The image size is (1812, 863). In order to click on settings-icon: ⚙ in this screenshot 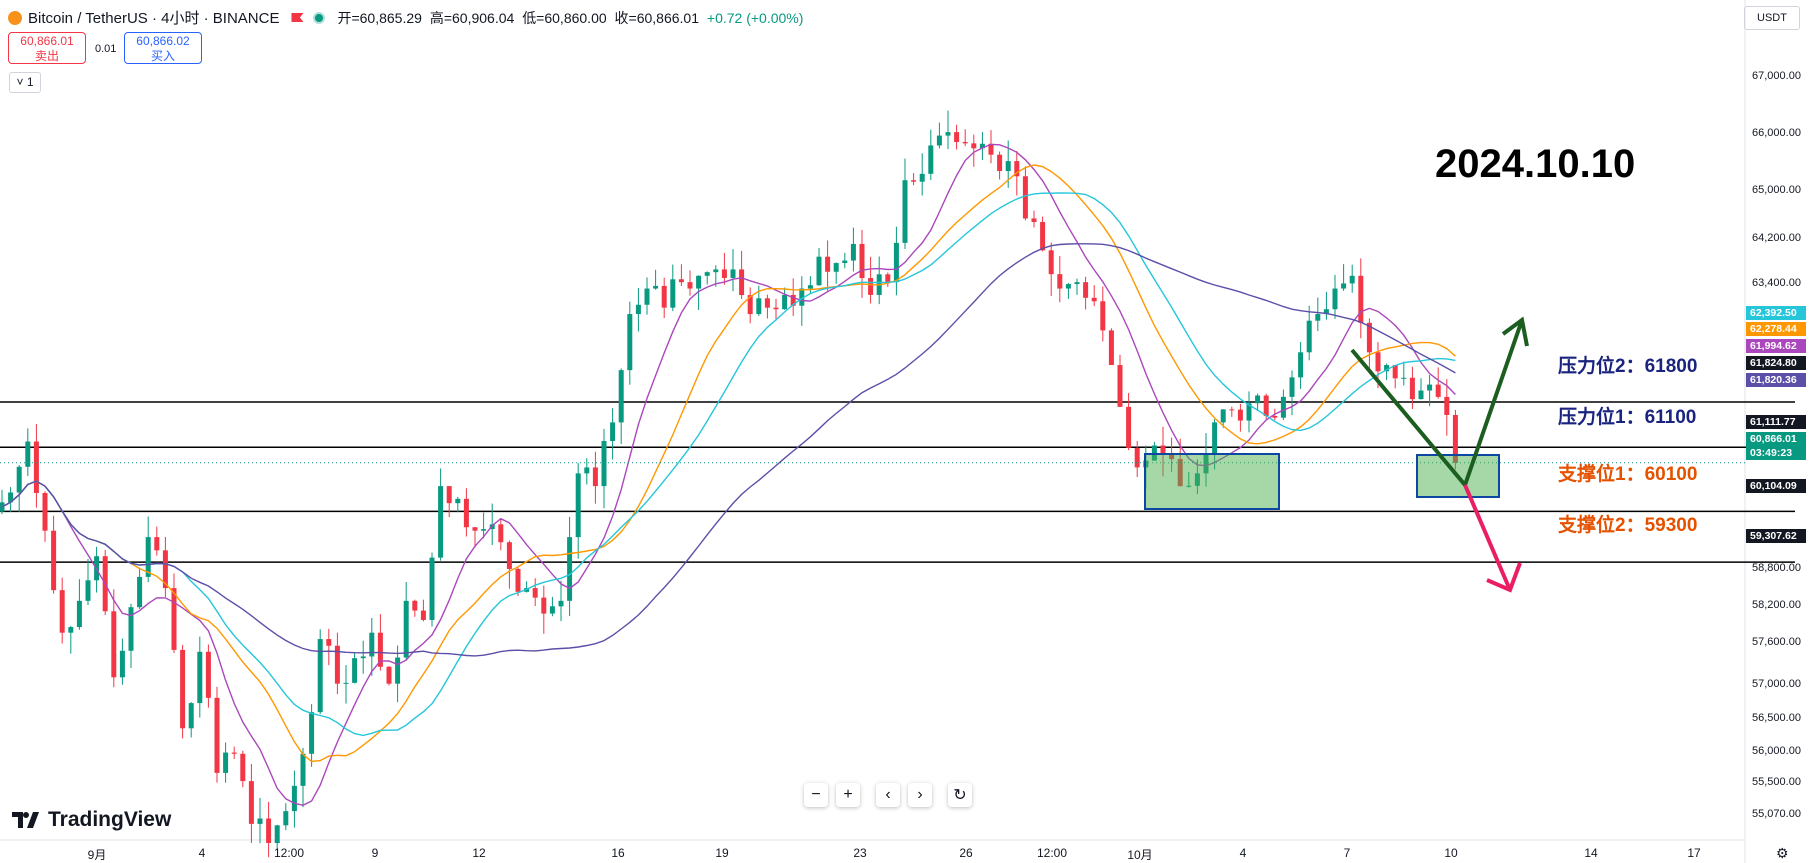, I will do `click(1782, 853)`.